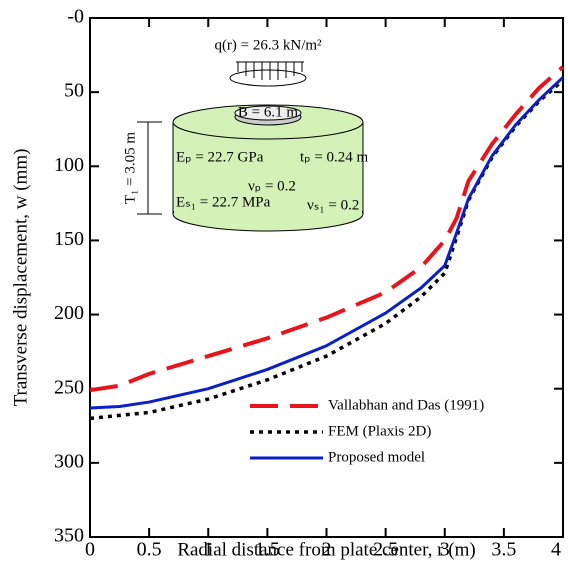 Image resolution: width=568 pixels, height=562 pixels. What do you see at coordinates (90, 550) in the screenshot?
I see `x-tick-label: 0` at bounding box center [90, 550].